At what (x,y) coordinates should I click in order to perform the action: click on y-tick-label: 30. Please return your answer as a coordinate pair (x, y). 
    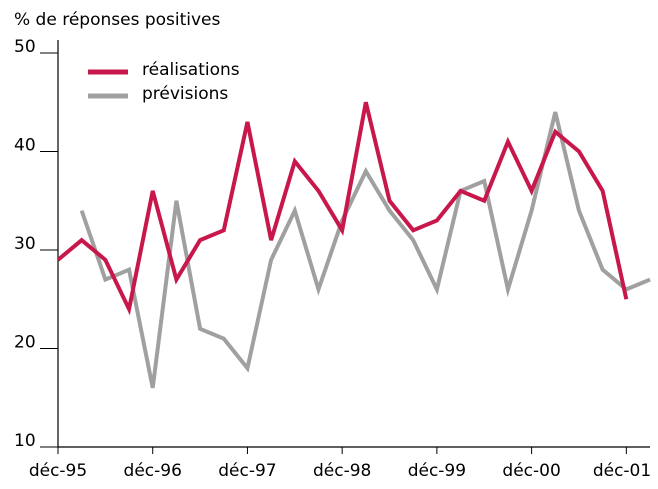
    Looking at the image, I should click on (25, 244).